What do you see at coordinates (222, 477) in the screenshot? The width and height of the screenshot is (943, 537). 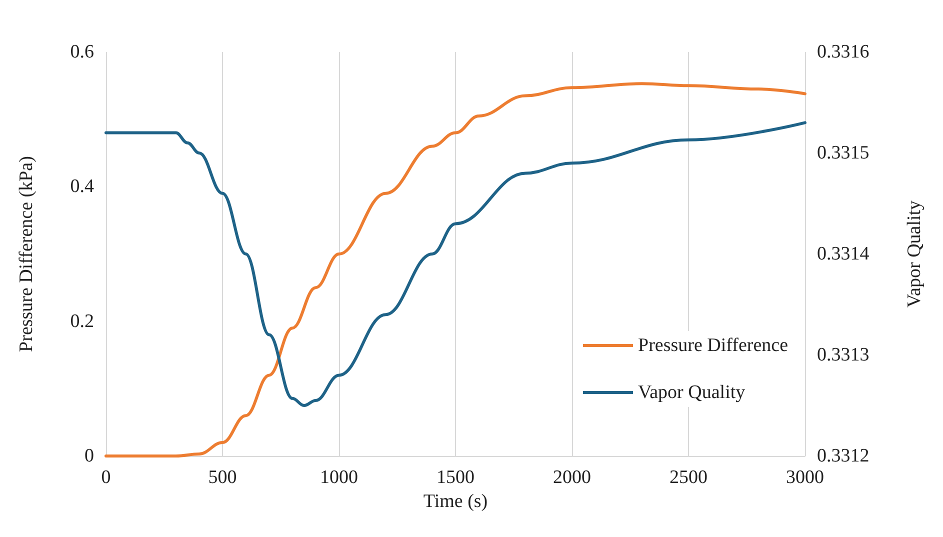 I see `x-tick-label: 500` at bounding box center [222, 477].